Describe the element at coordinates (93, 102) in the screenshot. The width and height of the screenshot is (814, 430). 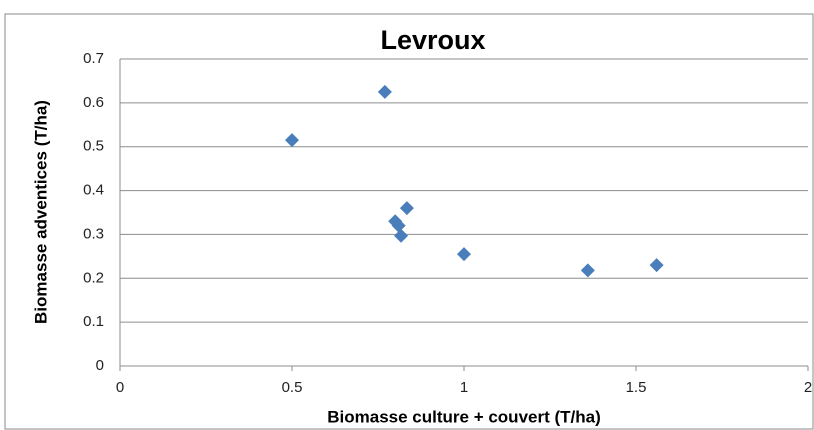
I see `y-tick-label: 0.6` at that location.